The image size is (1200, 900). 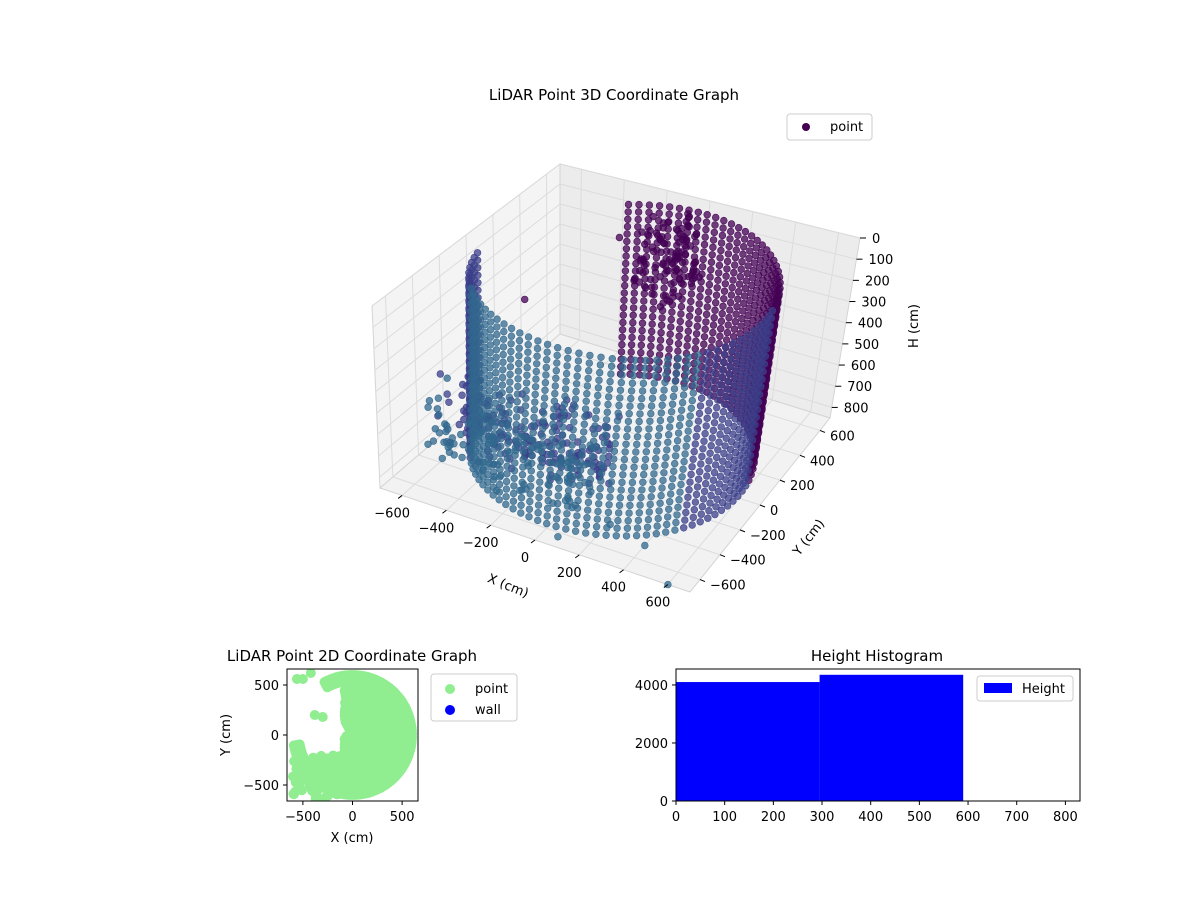 What do you see at coordinates (748, 561) in the screenshot?
I see `y-tick-label: −400` at bounding box center [748, 561].